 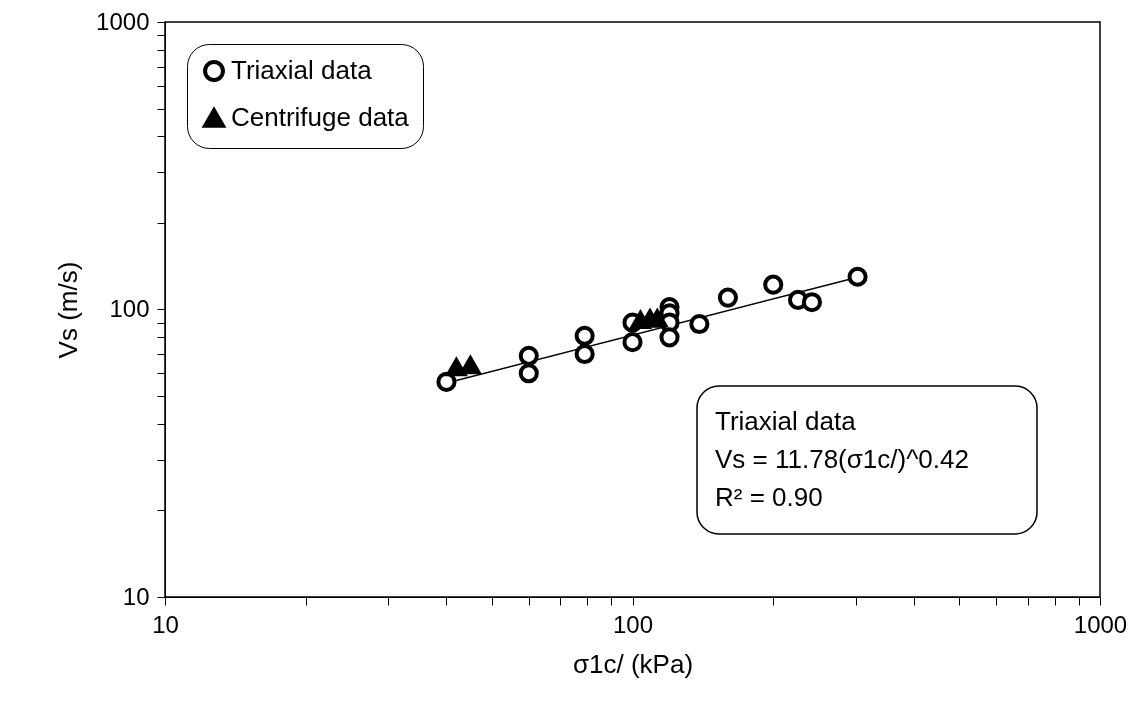 I want to click on x-tick-label: 1000, so click(x=1100, y=624).